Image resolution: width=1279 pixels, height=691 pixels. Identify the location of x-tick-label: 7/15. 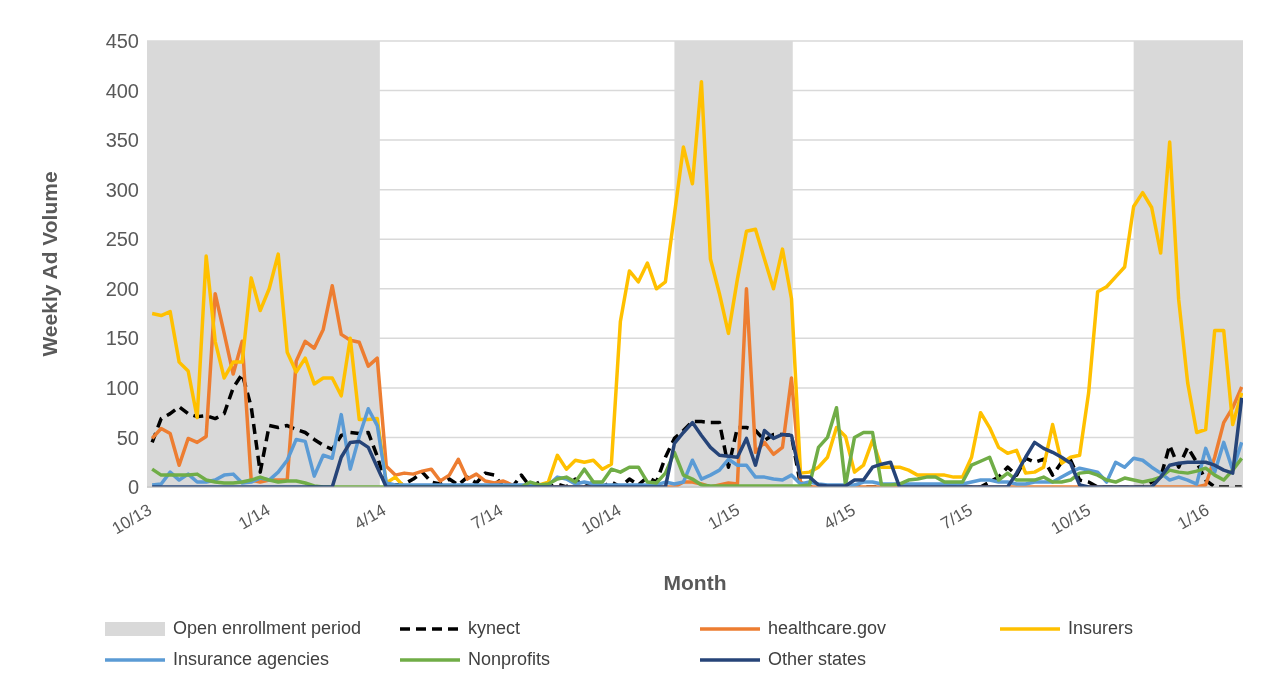
(956, 517).